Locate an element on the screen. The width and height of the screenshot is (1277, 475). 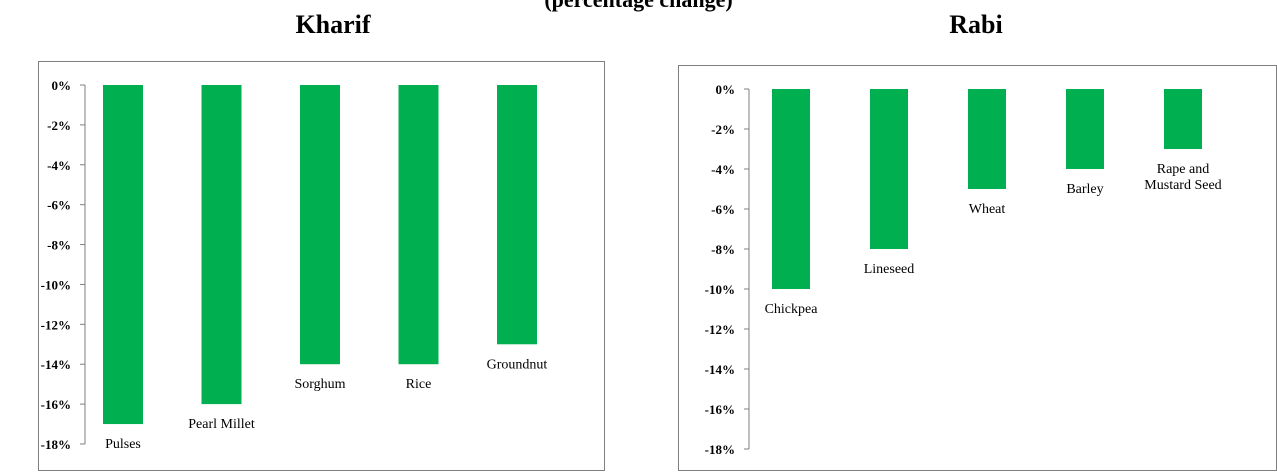
bar-rape-and-mustard-seed is located at coordinates (1183, 119).